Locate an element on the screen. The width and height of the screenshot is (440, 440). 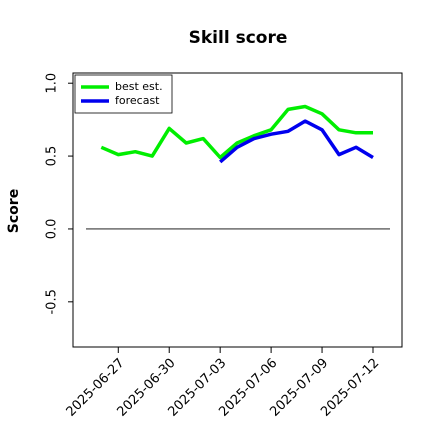
y-axis-label: Score is located at coordinates (14, 211).